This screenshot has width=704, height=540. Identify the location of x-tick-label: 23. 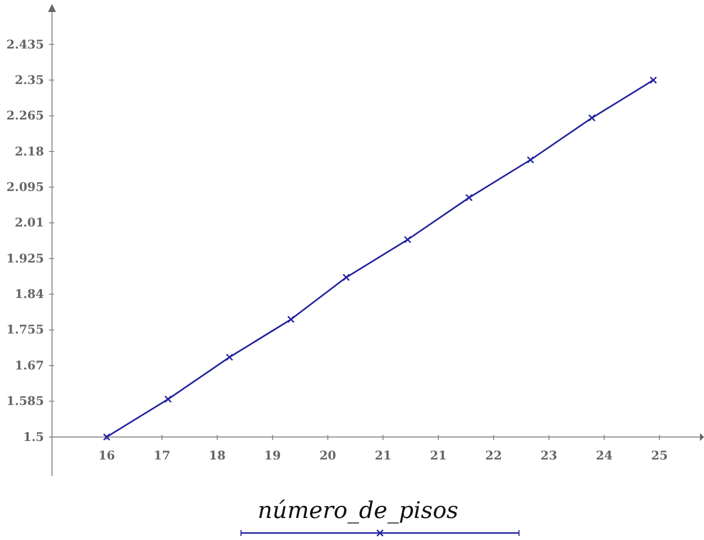
(549, 455).